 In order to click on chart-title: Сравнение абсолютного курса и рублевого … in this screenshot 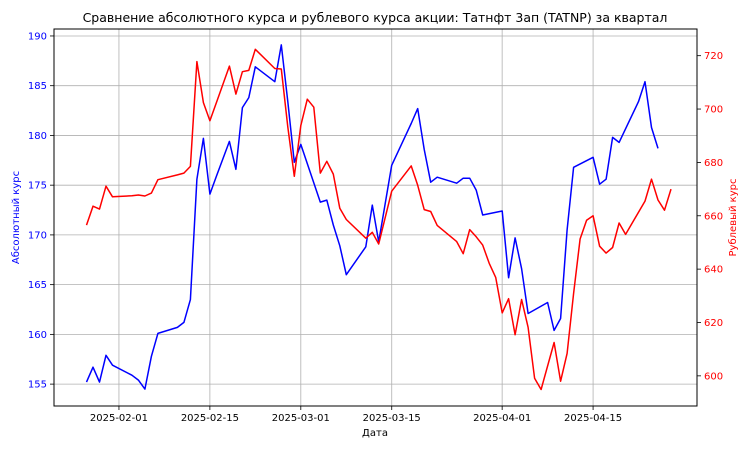, I will do `click(375, 17)`.